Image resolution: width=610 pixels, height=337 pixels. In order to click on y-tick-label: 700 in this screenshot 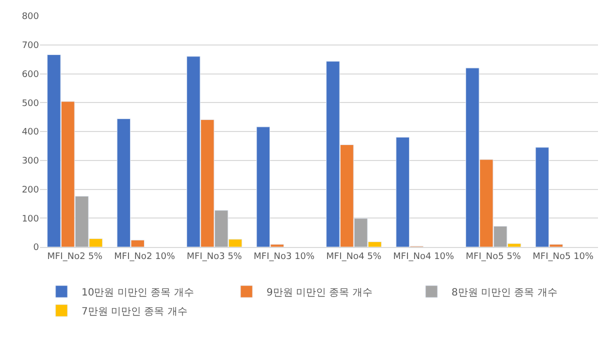, I will do `click(31, 46)`.